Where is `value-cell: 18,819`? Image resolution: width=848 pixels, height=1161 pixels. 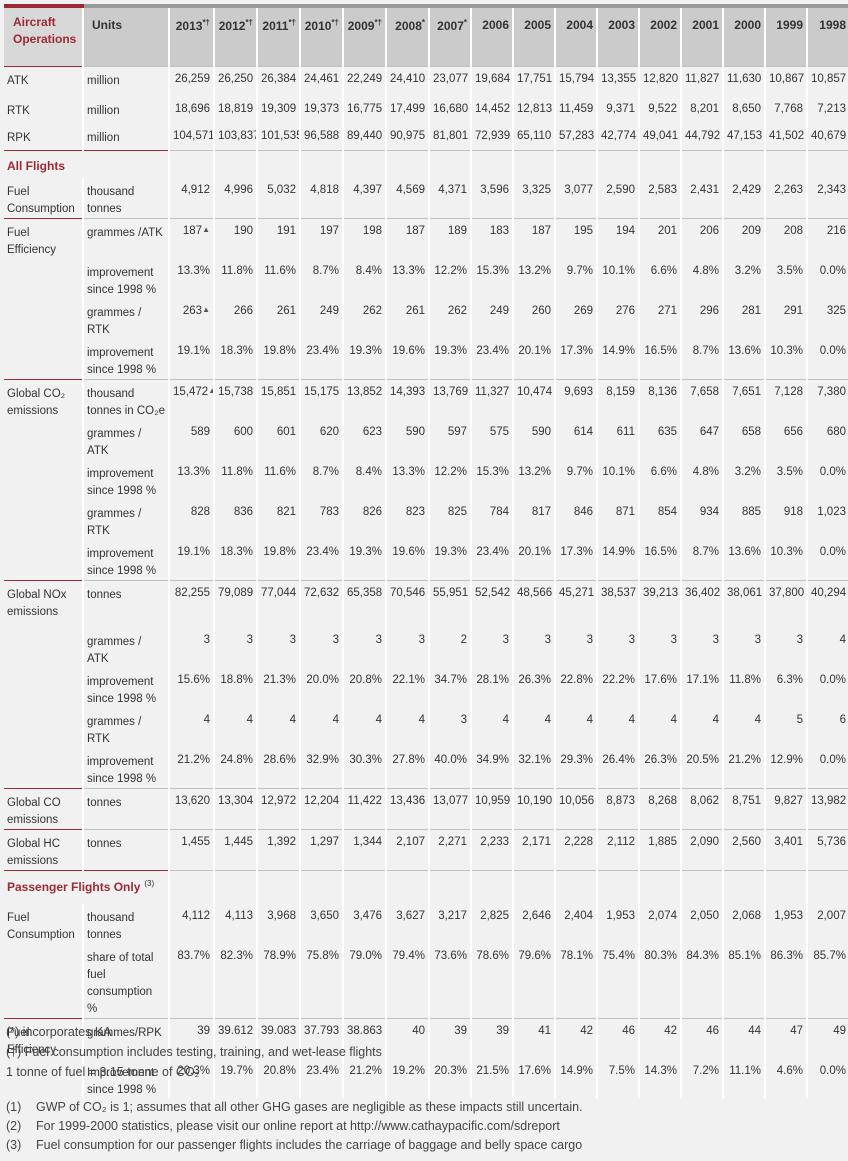
value-cell: 18,819 is located at coordinates (235, 110).